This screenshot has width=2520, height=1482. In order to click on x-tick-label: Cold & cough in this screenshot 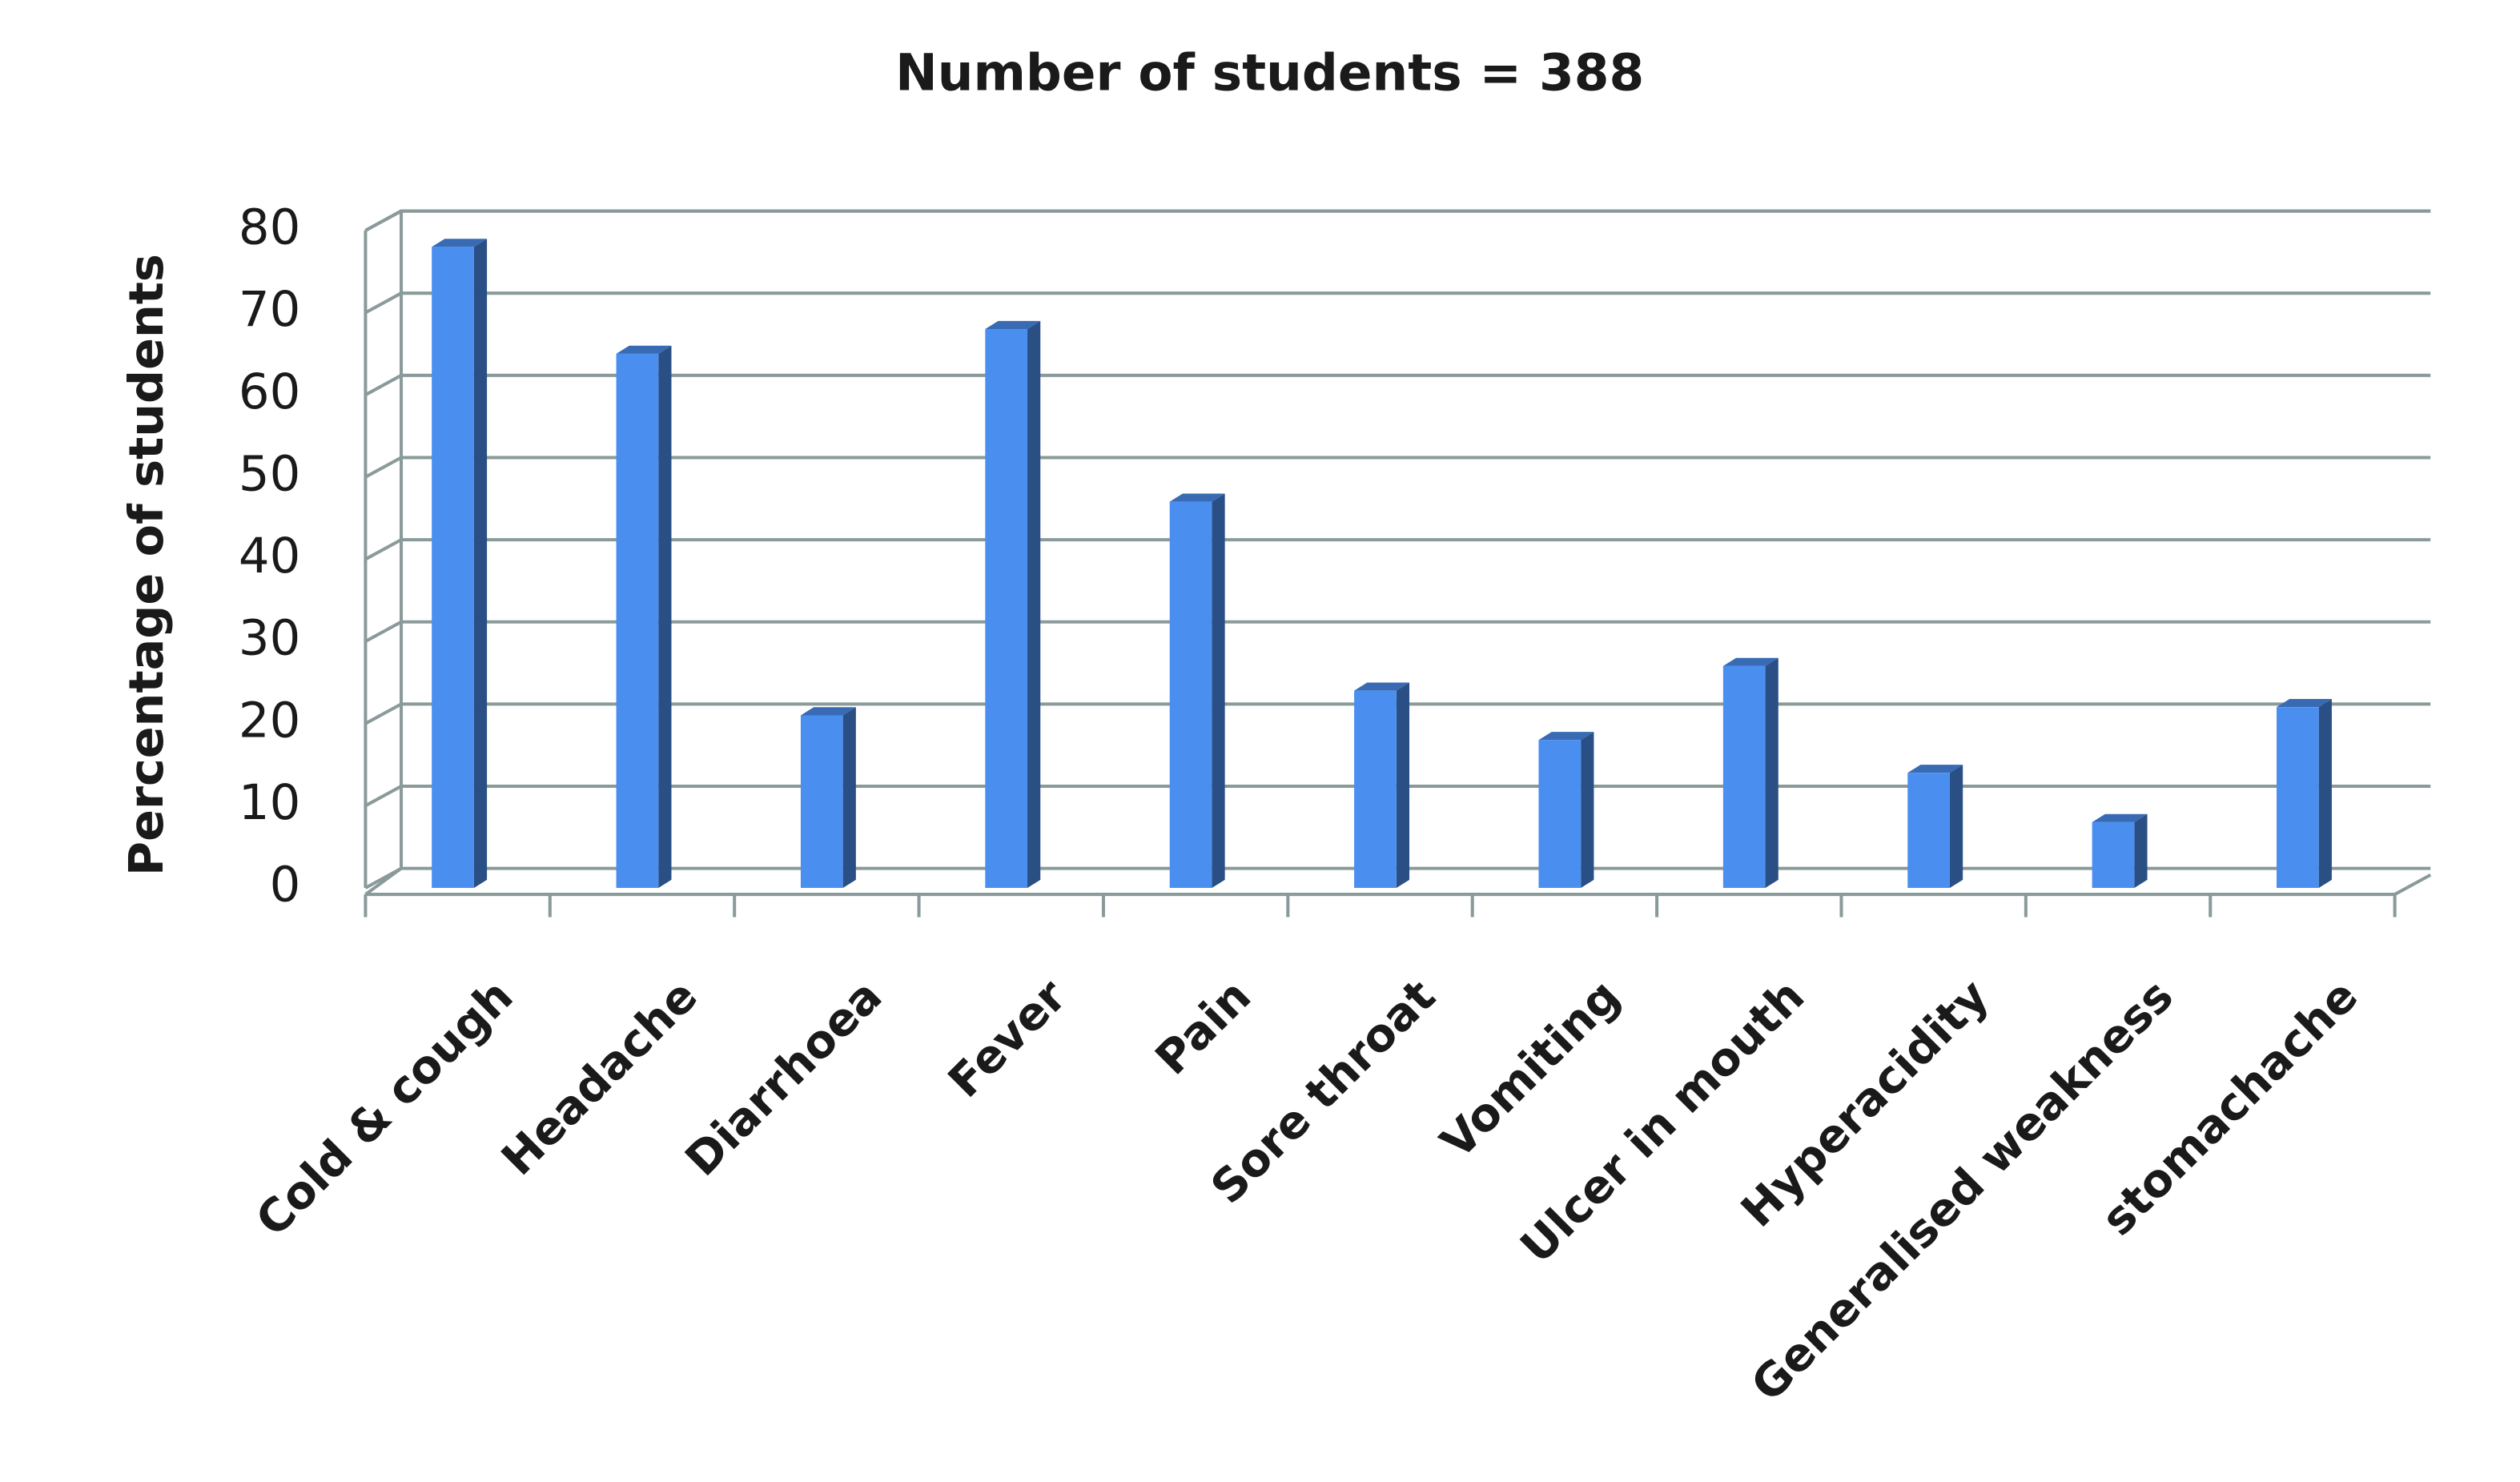, I will do `click(384, 1108)`.